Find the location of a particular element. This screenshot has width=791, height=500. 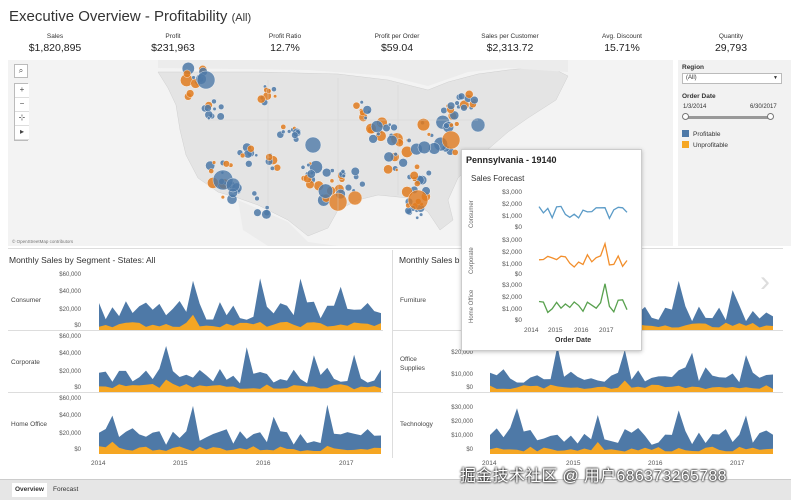

map-search-button: ⌕ is located at coordinates (21, 71).